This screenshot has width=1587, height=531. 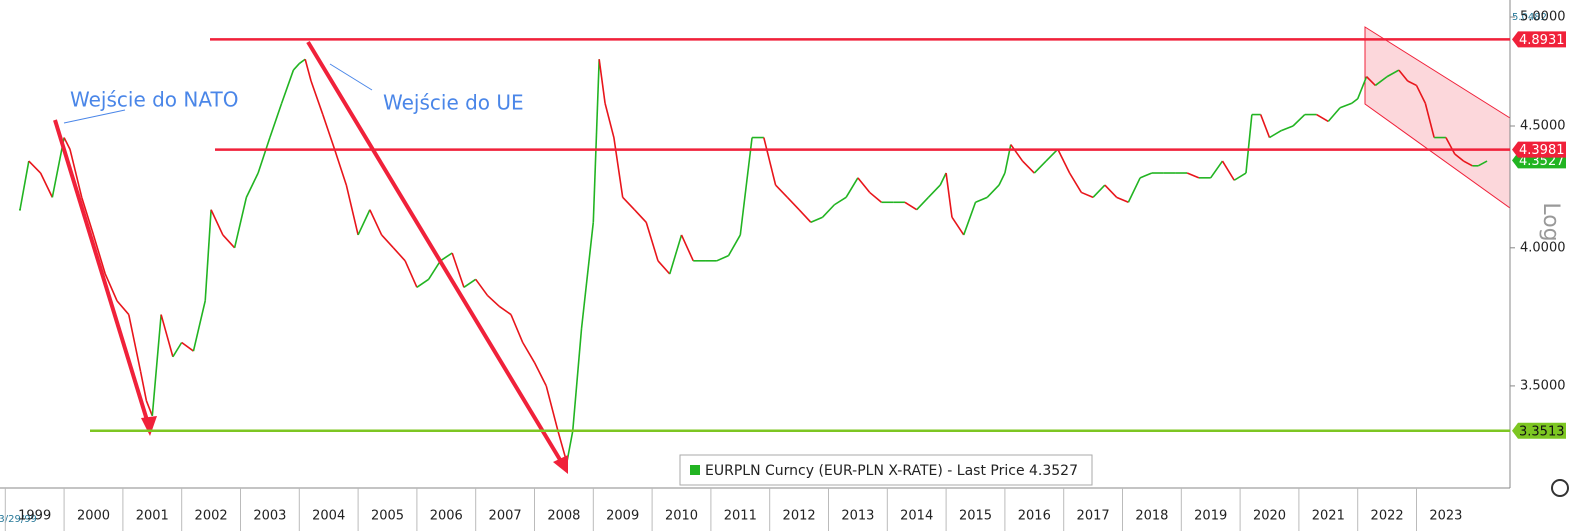 I want to click on x-tick-label: 2007, so click(x=505, y=516).